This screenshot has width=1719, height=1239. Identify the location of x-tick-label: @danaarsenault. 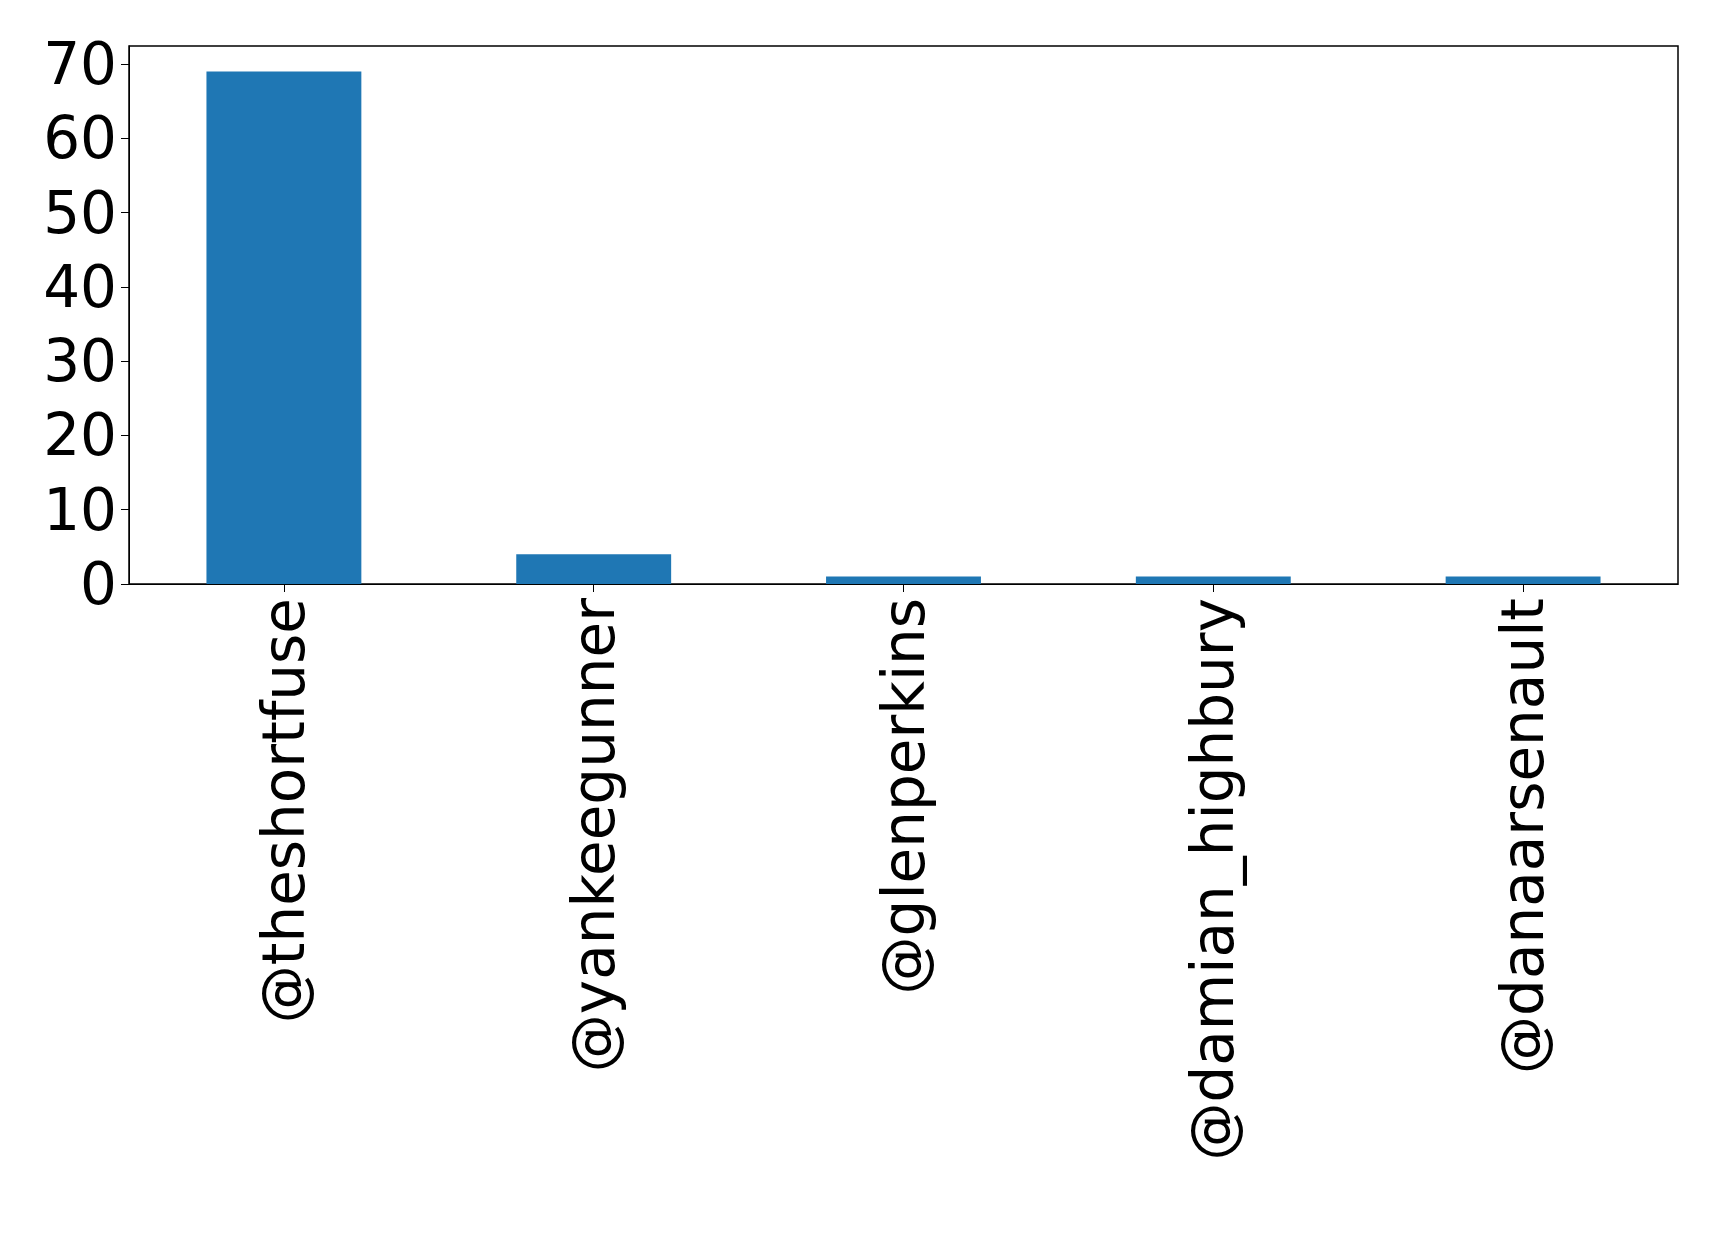
(1523, 836).